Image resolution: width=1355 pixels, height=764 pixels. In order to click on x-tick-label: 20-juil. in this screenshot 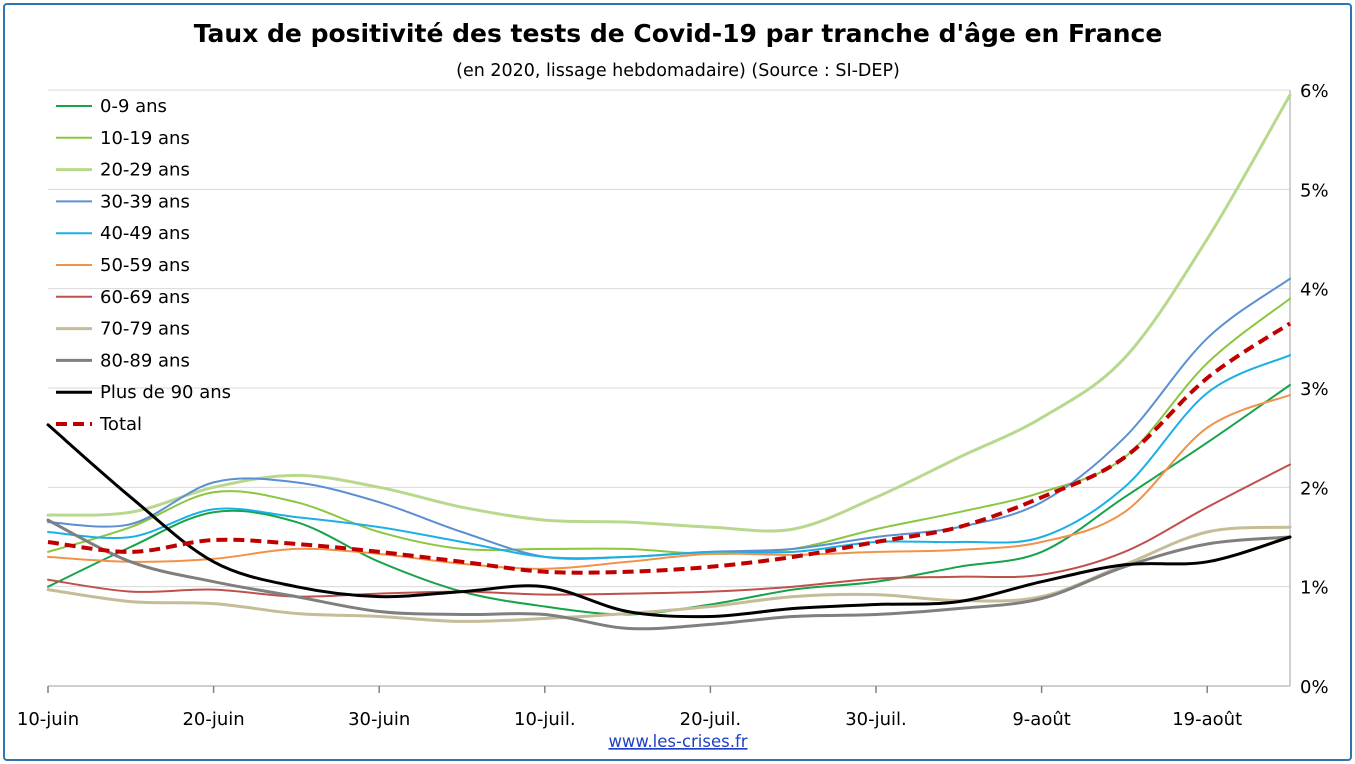, I will do `click(711, 719)`.